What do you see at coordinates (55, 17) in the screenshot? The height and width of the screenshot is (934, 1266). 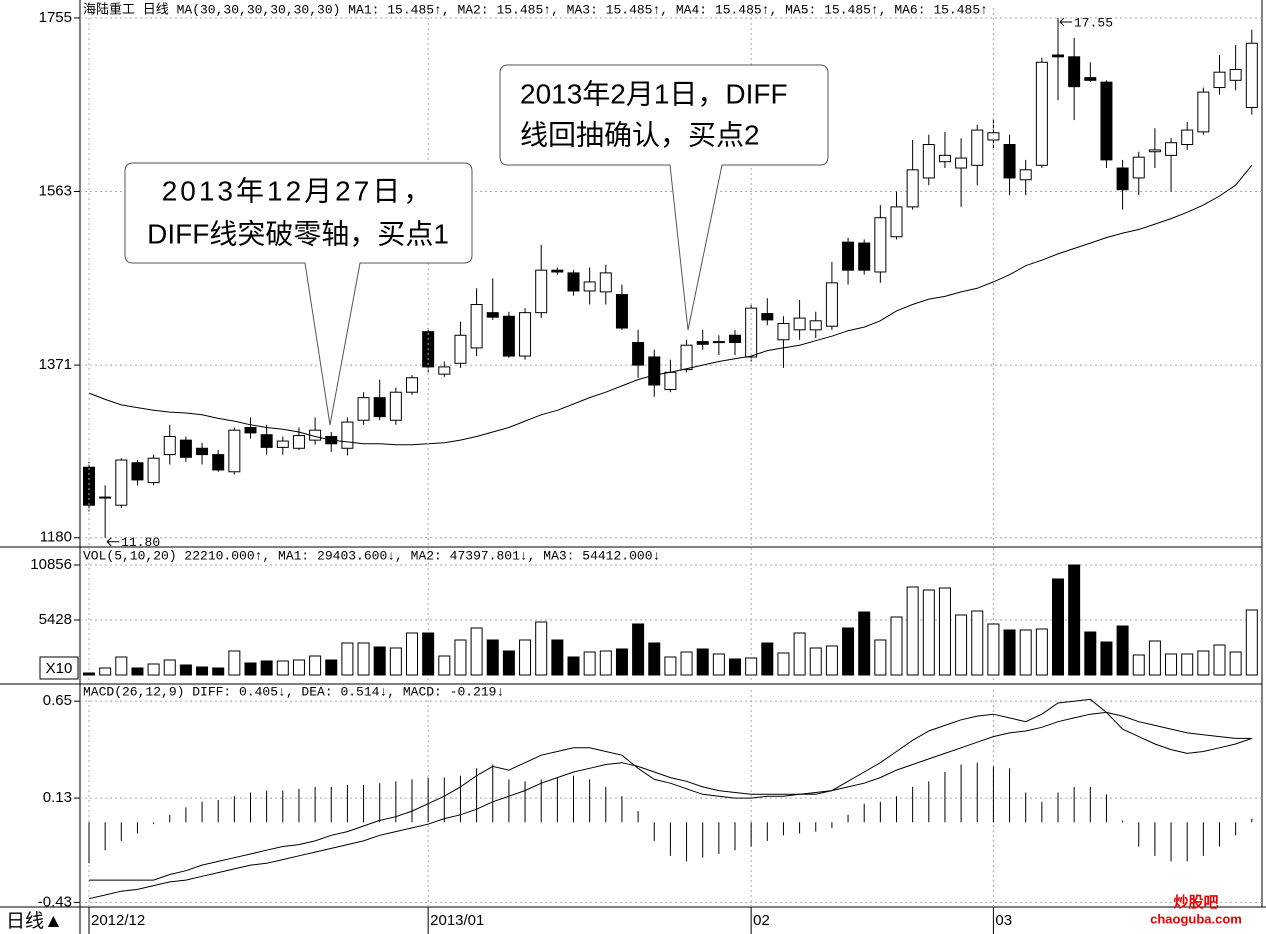 I see `y-tick-label: 1755` at bounding box center [55, 17].